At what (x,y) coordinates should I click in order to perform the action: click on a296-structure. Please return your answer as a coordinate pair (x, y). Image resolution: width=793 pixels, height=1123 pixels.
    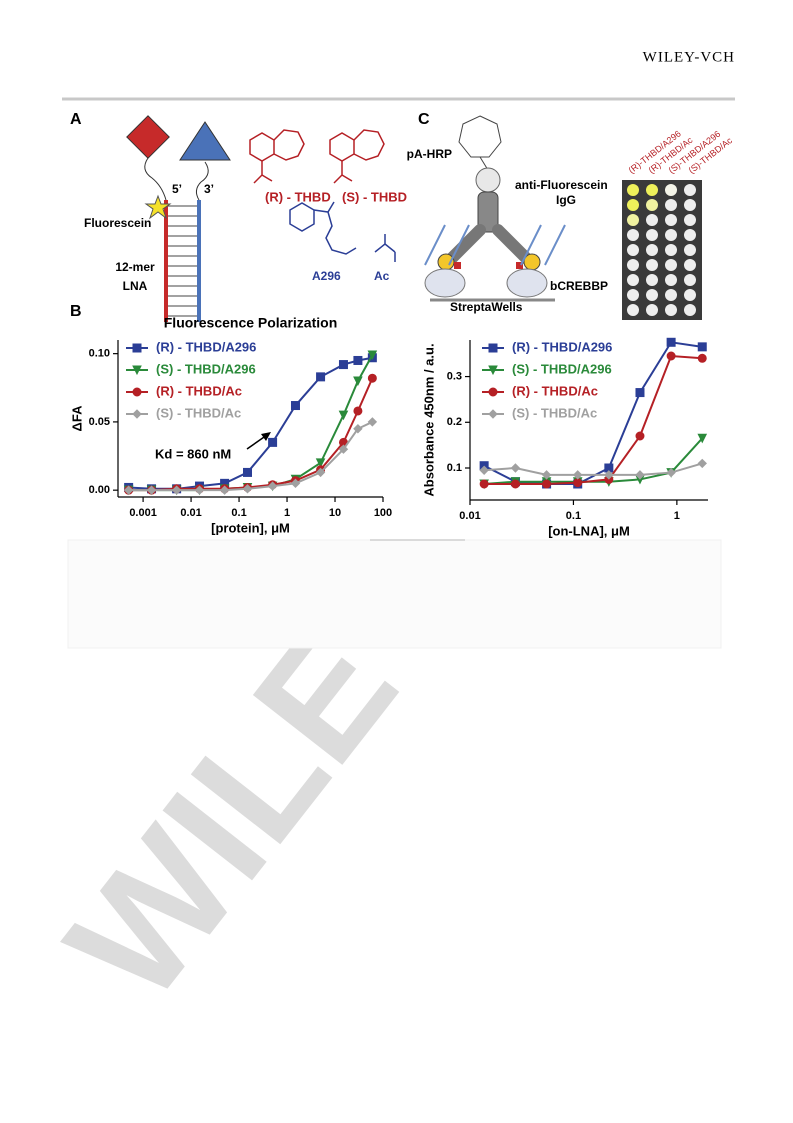
    Looking at the image, I should click on (323, 228).